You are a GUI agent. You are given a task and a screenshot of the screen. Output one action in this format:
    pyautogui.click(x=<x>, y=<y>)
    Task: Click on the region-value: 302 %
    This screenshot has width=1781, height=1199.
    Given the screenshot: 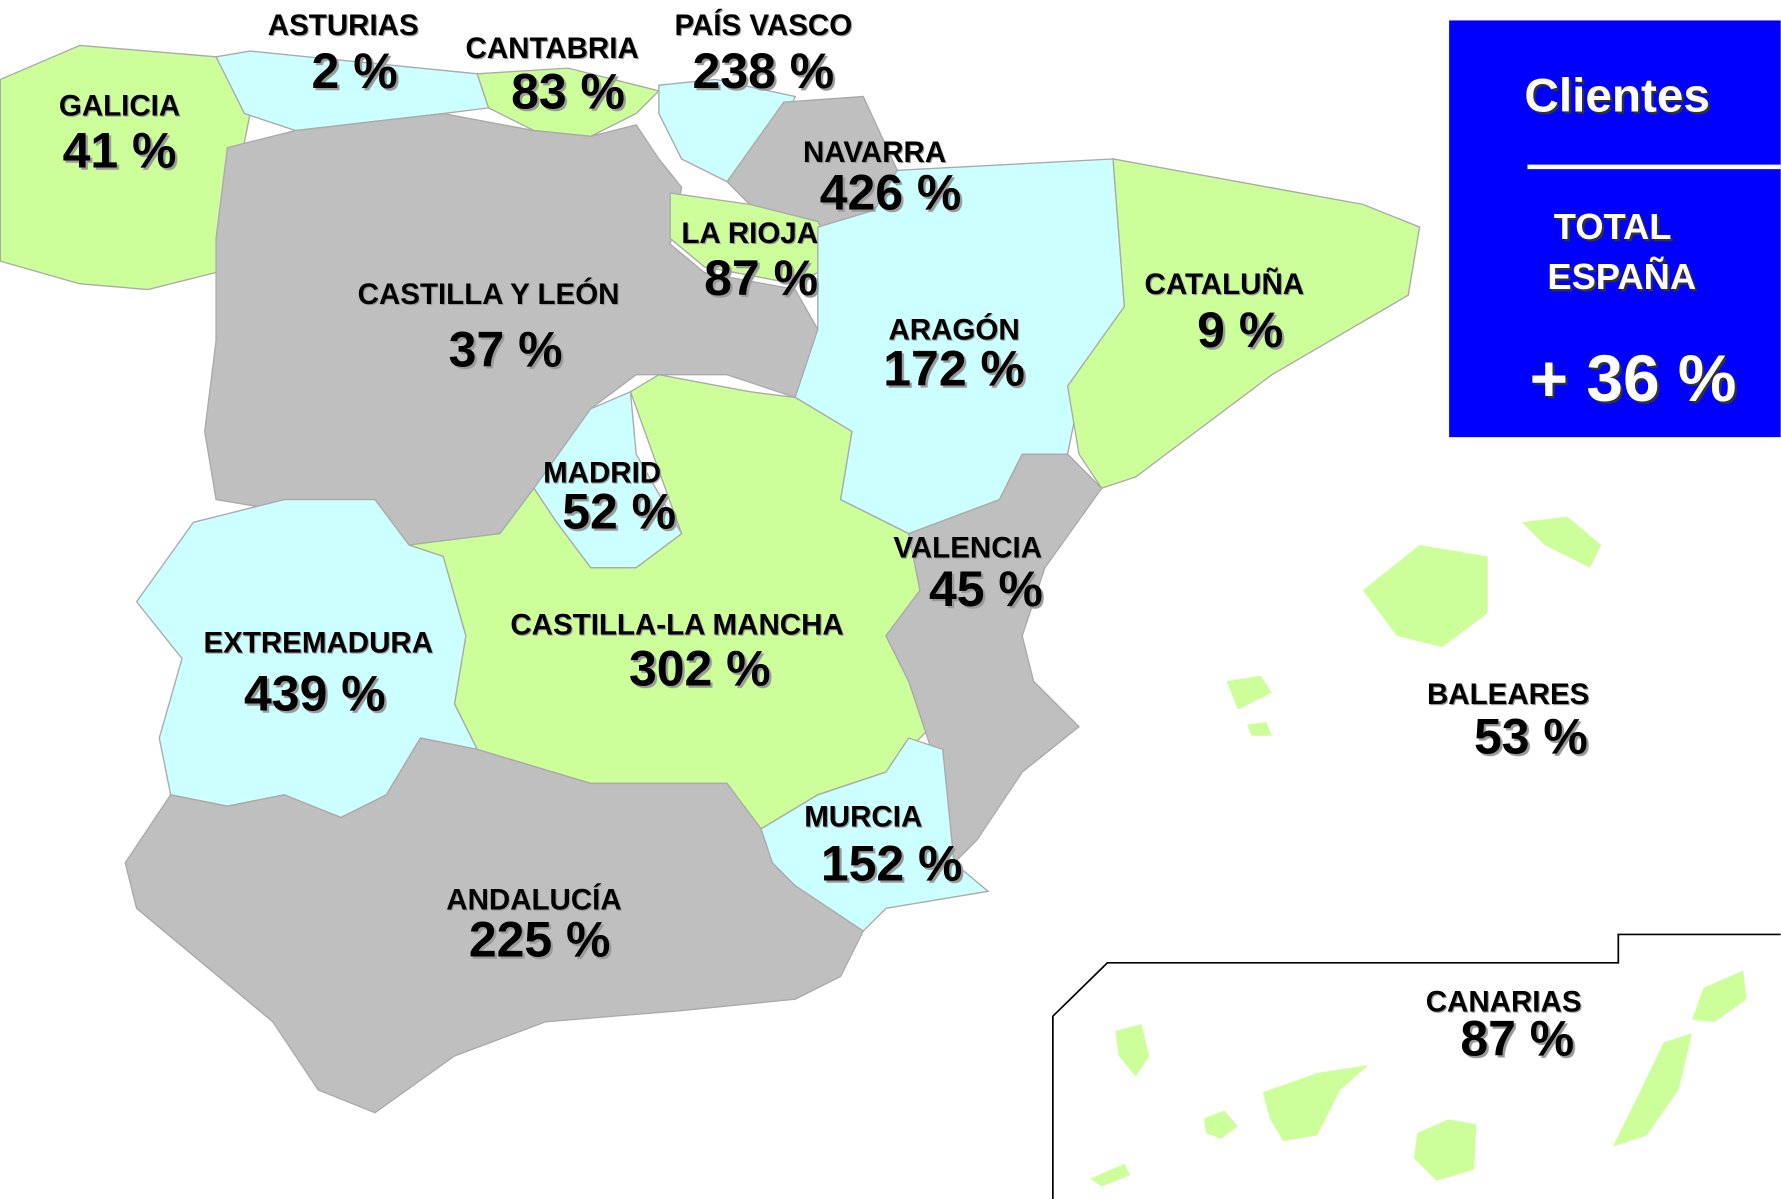 What is the action you would take?
    pyautogui.click(x=700, y=668)
    